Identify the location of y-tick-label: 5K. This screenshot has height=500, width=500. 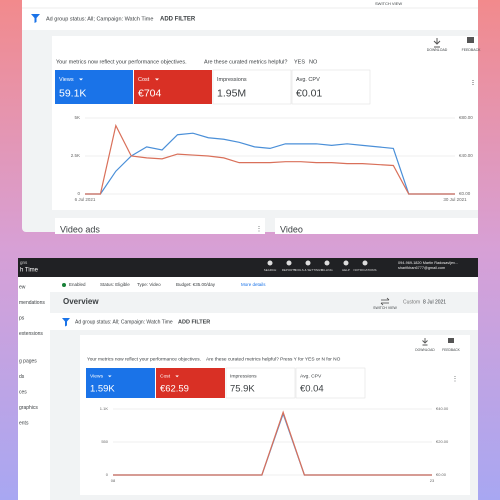
(77, 117).